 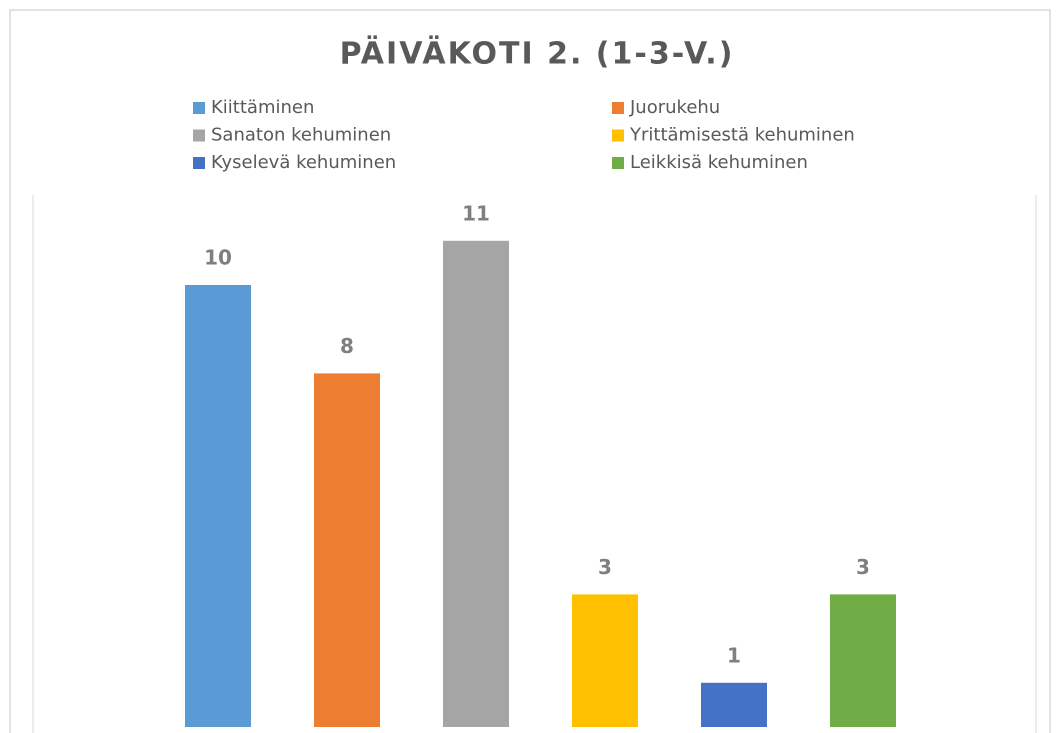 What do you see at coordinates (301, 135) in the screenshot?
I see `legend-label: Sanaton kehuminen` at bounding box center [301, 135].